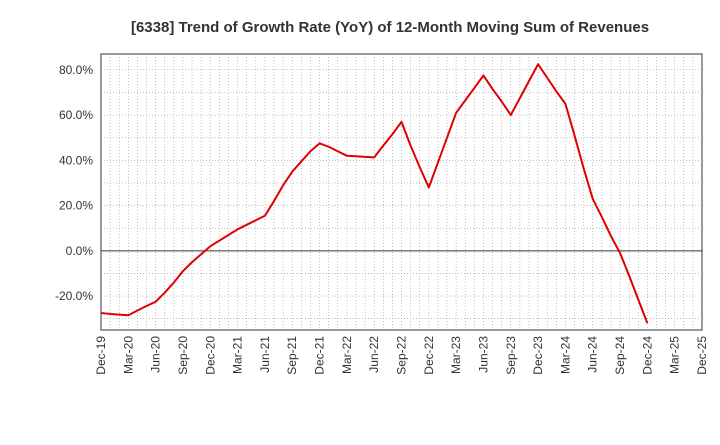 The height and width of the screenshot is (445, 720). I want to click on y-axis-tick-labels: 80.0% 60.0% 40.0% 20.0% 0.0% -20.0%, so click(74, 183).